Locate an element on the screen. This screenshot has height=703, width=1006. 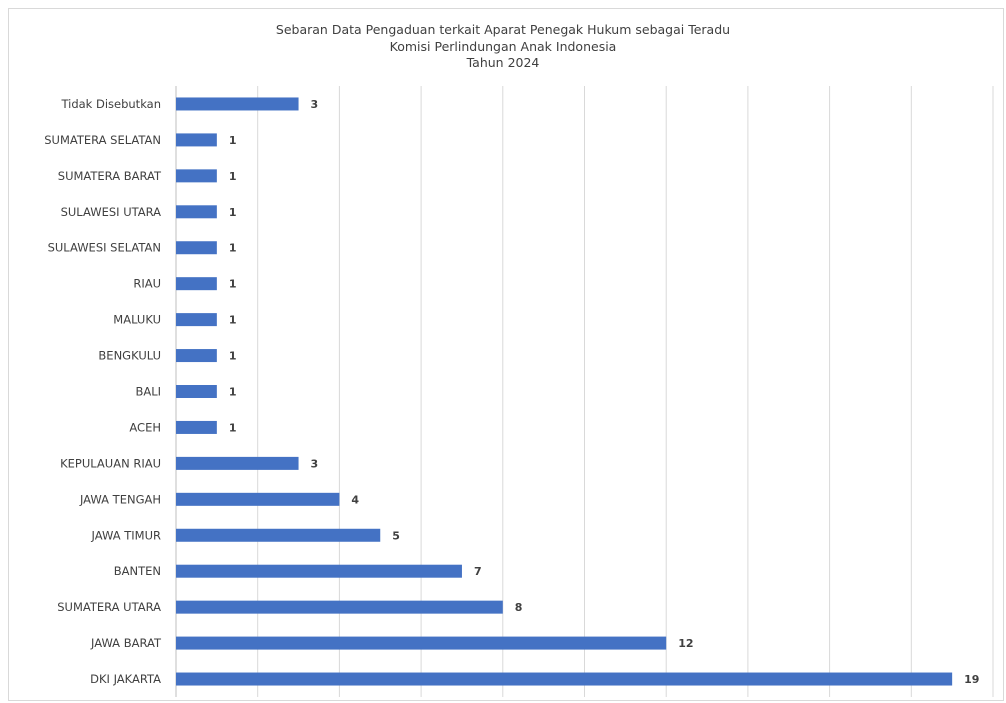
category-label: SULAWESI UTARA is located at coordinates (111, 212).